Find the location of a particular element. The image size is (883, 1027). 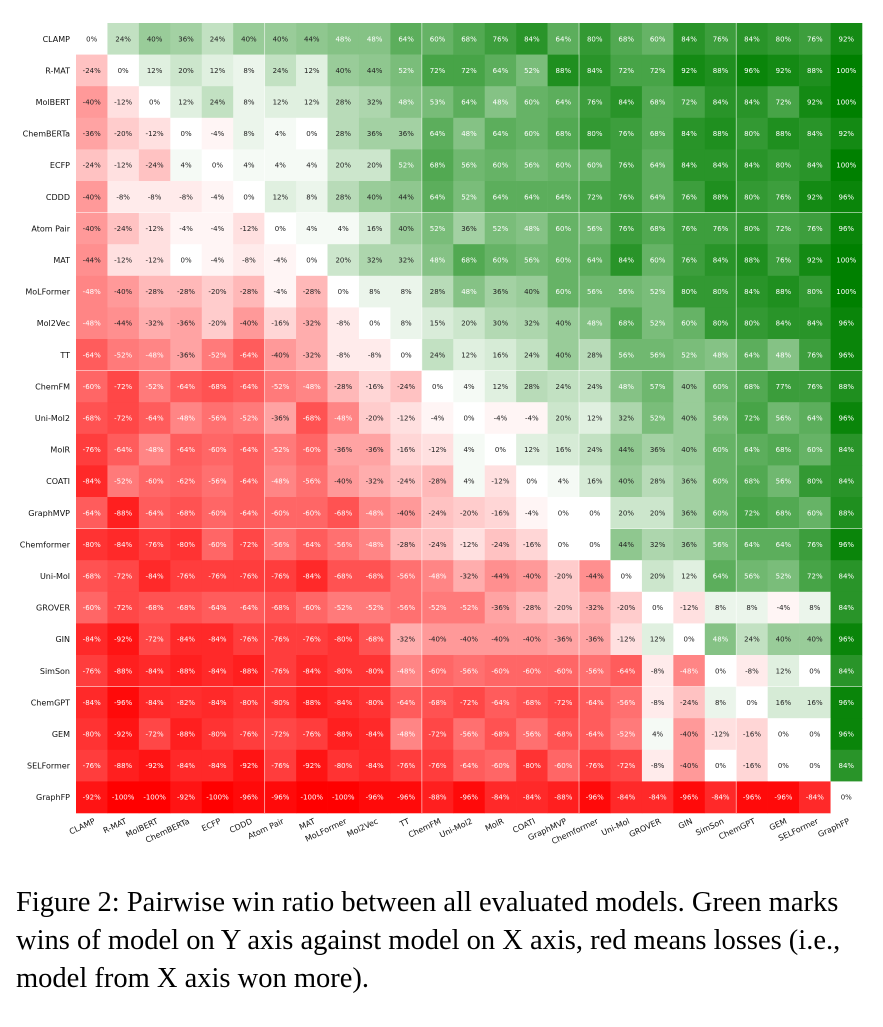

cell-value-label: 72% is located at coordinates (595, 197).